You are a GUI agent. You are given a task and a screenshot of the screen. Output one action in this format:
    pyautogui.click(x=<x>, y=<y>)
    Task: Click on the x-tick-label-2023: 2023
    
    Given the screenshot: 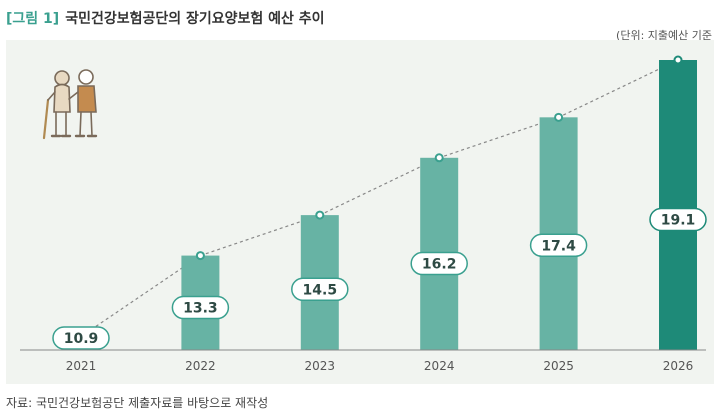 What is the action you would take?
    pyautogui.click(x=320, y=366)
    